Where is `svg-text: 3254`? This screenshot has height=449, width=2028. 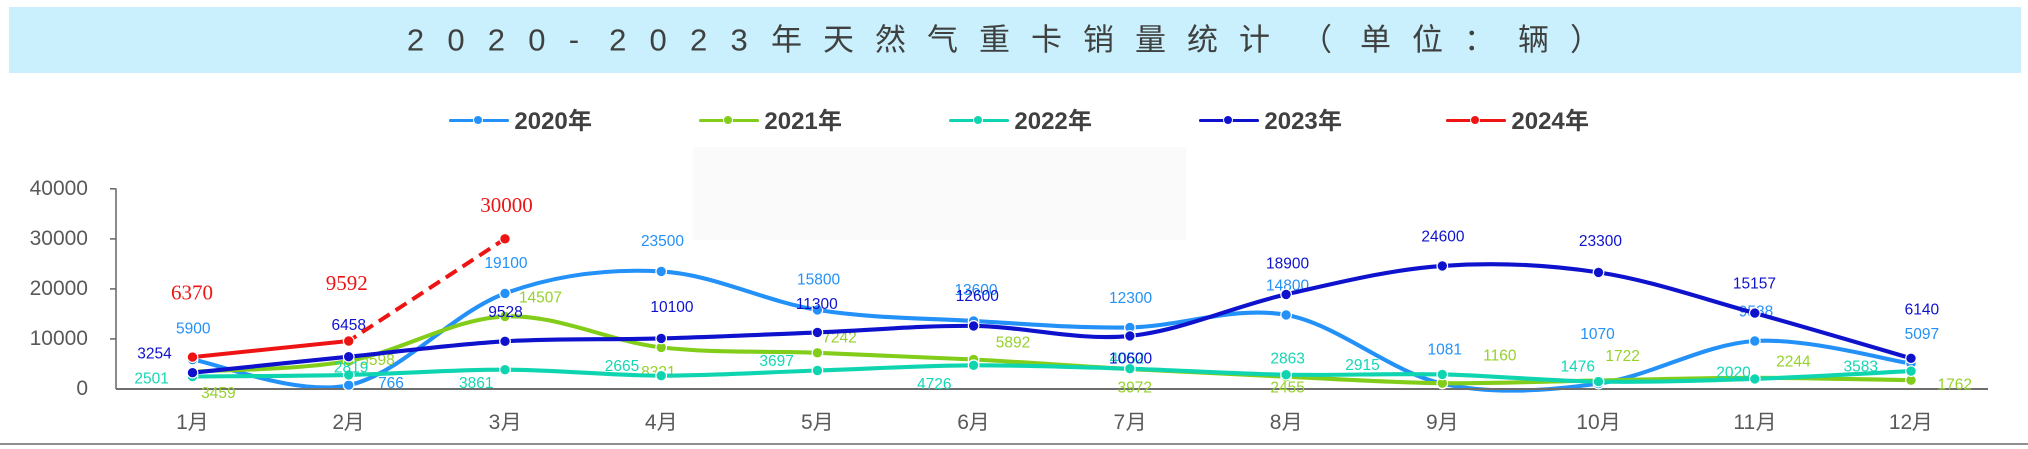 svg-text: 3254 is located at coordinates (154, 354).